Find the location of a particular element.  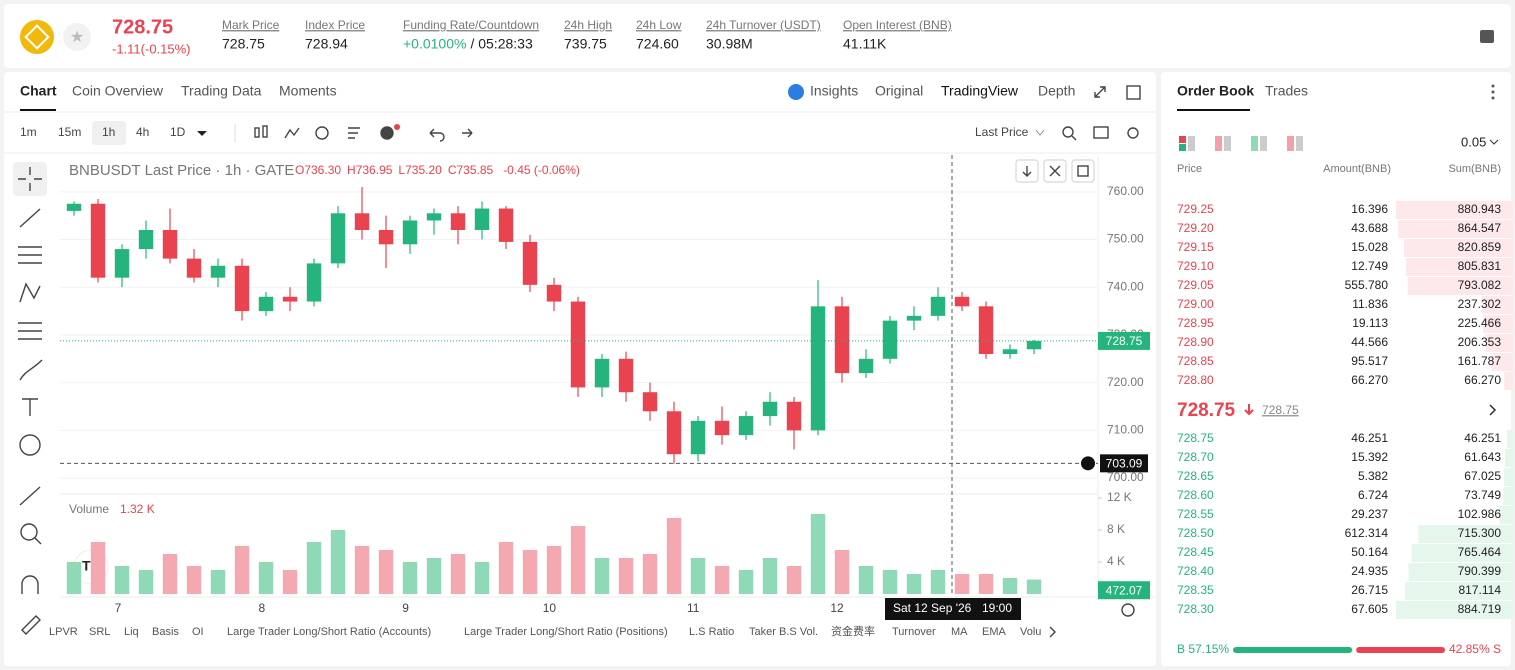

book-step: 0.05 is located at coordinates (1473, 141).